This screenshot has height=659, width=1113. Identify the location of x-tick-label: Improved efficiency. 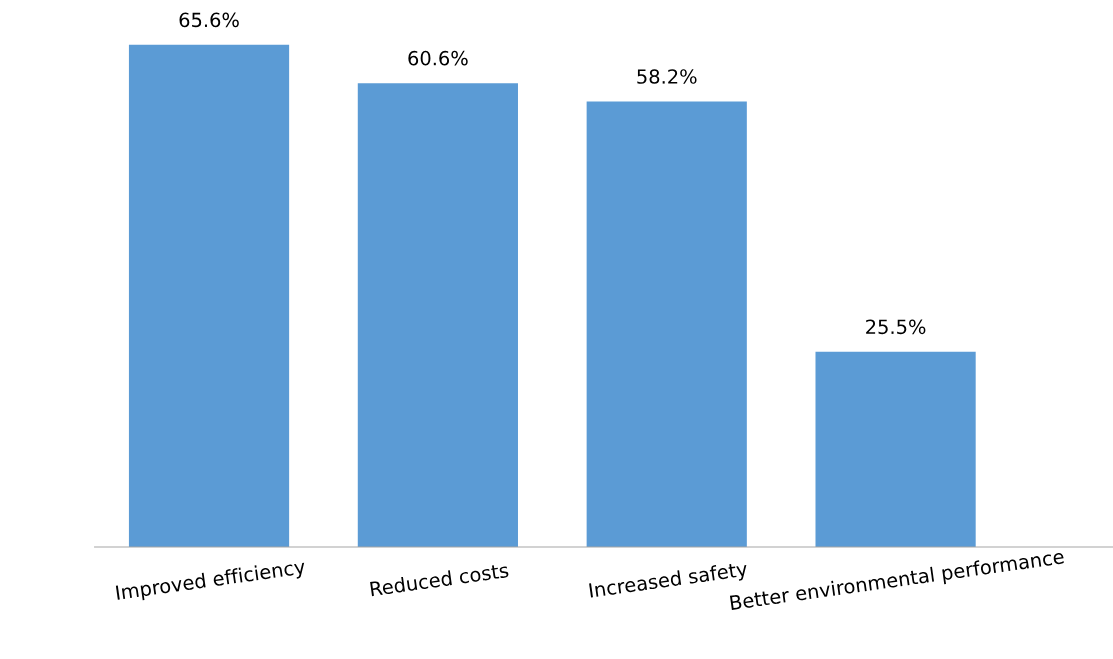
(211, 581).